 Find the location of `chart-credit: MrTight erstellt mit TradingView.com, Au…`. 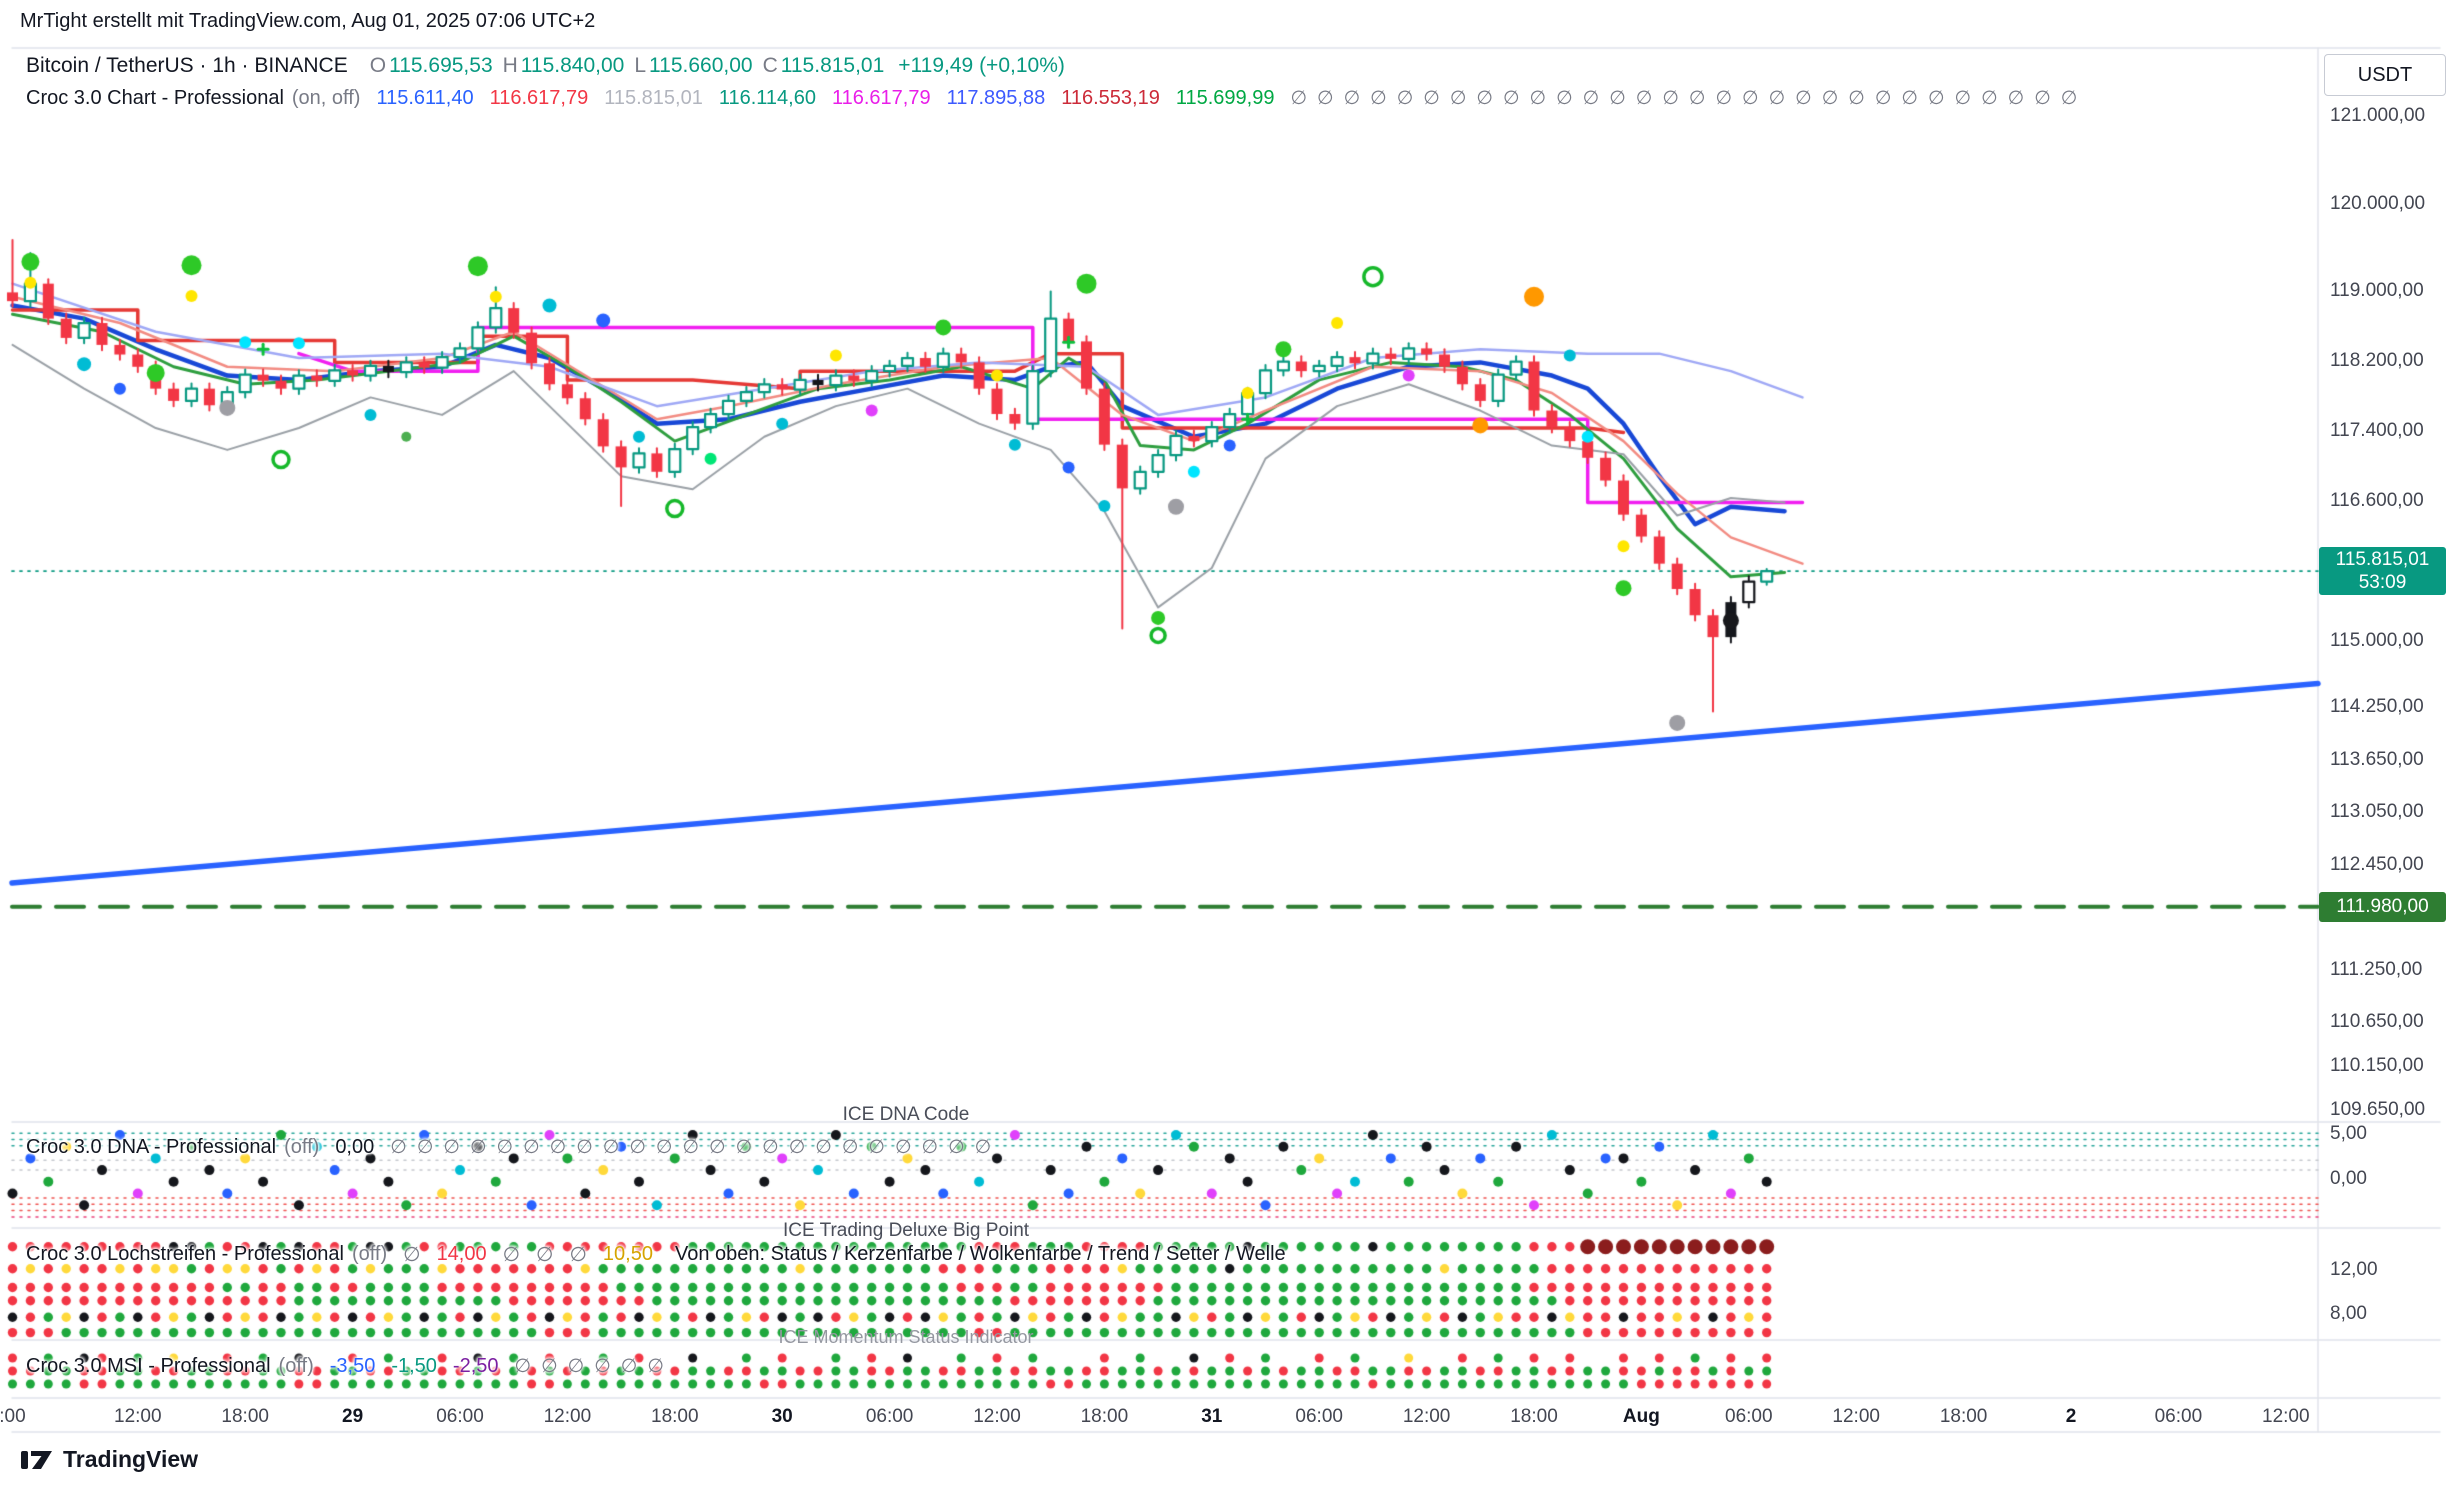

chart-credit: MrTight erstellt mit TradingView.com, Au… is located at coordinates (308, 21).